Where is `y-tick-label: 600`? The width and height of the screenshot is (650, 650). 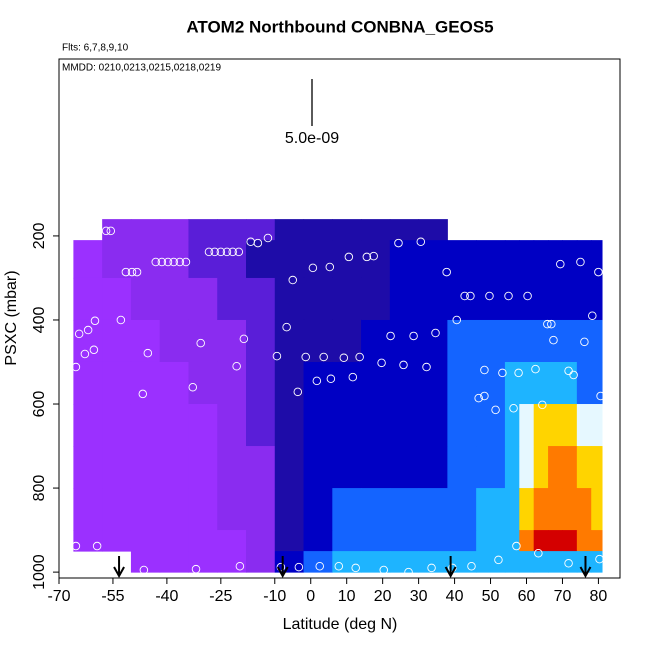 y-tick-label: 600 is located at coordinates (39, 404).